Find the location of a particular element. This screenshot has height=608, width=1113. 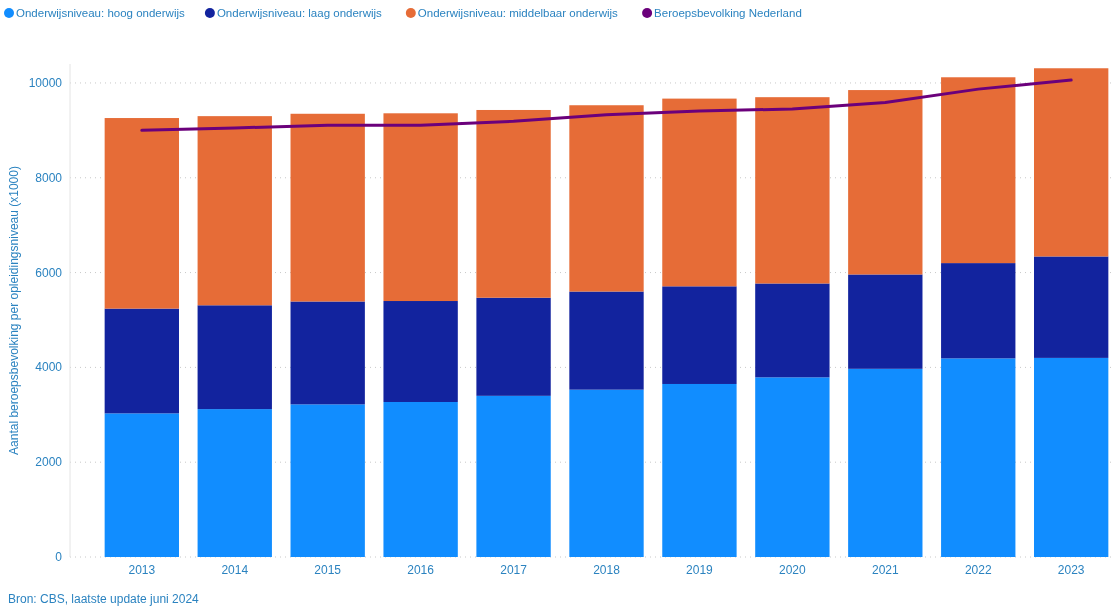

x-tick-label: 2015 is located at coordinates (328, 570).